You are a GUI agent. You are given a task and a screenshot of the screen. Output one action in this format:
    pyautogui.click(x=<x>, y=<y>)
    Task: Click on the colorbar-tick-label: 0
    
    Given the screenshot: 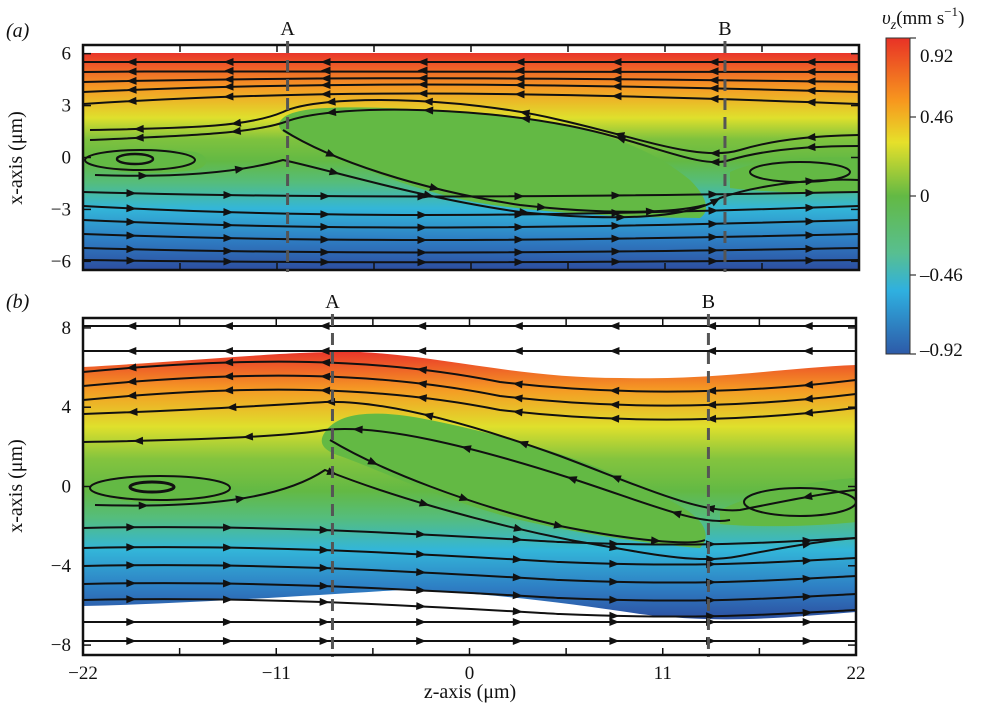 What is the action you would take?
    pyautogui.click(x=925, y=196)
    